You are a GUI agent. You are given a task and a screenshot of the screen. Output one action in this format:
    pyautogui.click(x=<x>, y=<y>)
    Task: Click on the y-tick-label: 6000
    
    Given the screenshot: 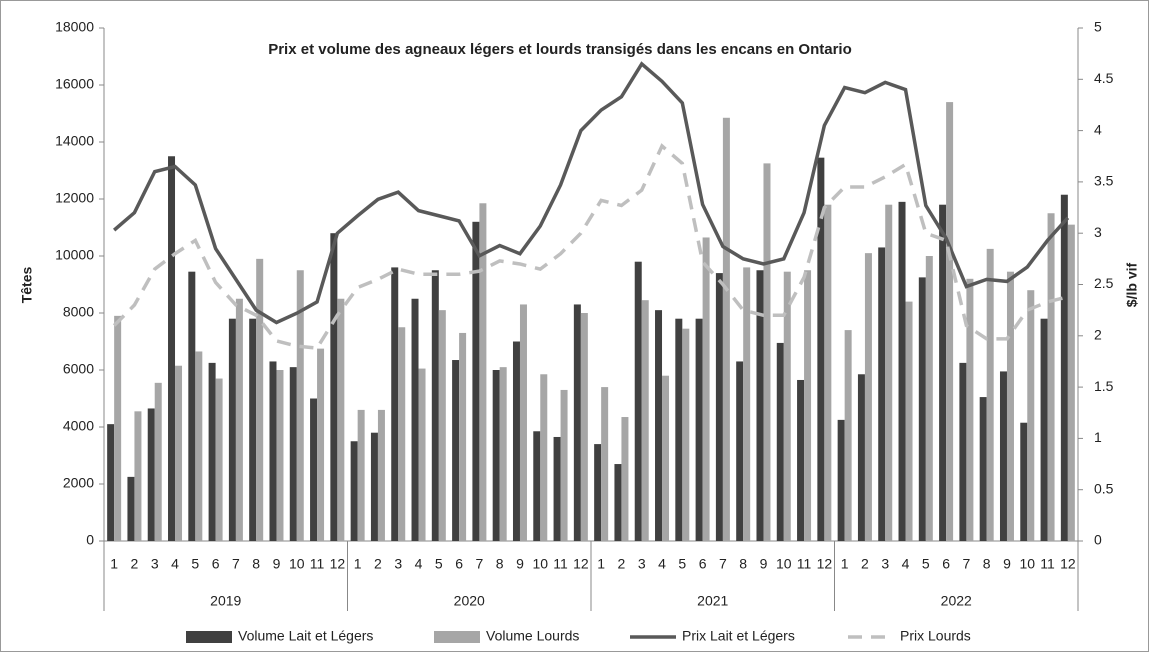 What is the action you would take?
    pyautogui.click(x=78, y=369)
    